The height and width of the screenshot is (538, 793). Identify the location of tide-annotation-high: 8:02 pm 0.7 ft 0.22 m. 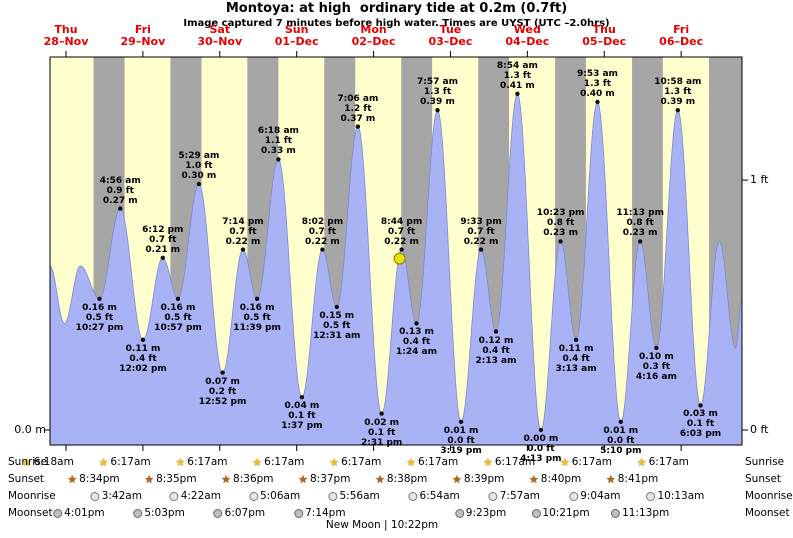
(322, 231).